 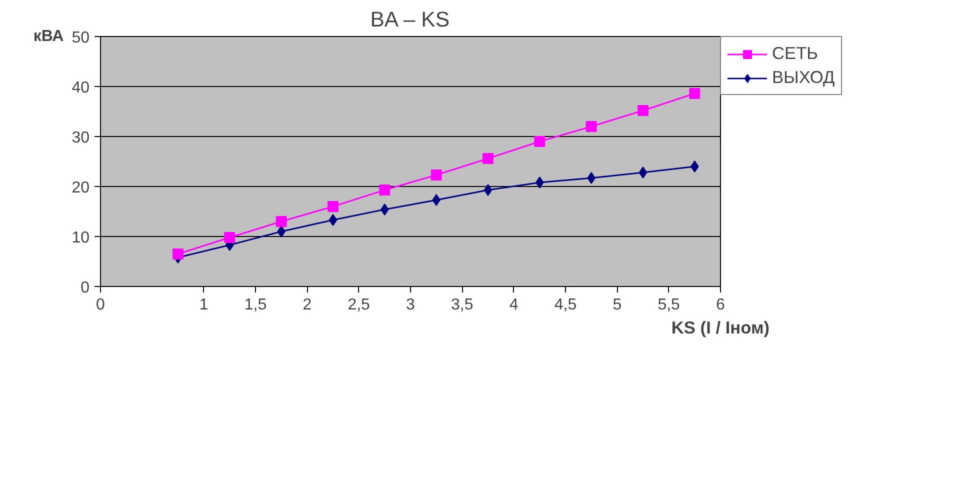 I want to click on x-tick-label: 4,5, so click(x=565, y=305).